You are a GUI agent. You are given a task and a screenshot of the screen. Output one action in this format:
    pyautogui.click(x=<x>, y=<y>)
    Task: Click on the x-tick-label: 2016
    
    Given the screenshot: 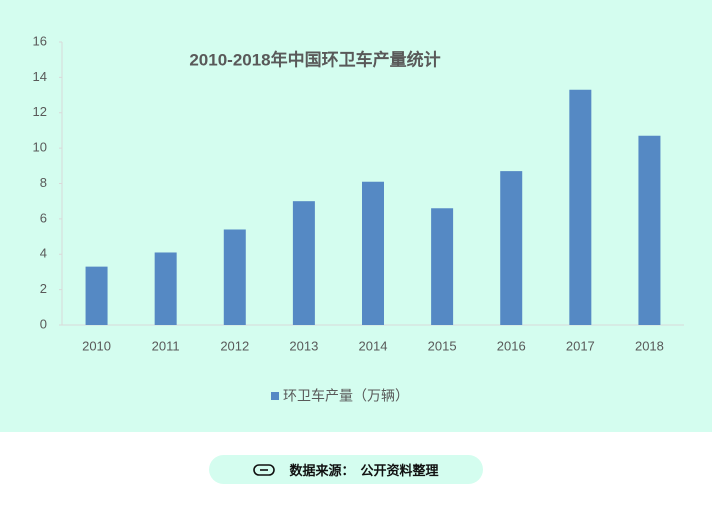 What is the action you would take?
    pyautogui.click(x=511, y=345)
    